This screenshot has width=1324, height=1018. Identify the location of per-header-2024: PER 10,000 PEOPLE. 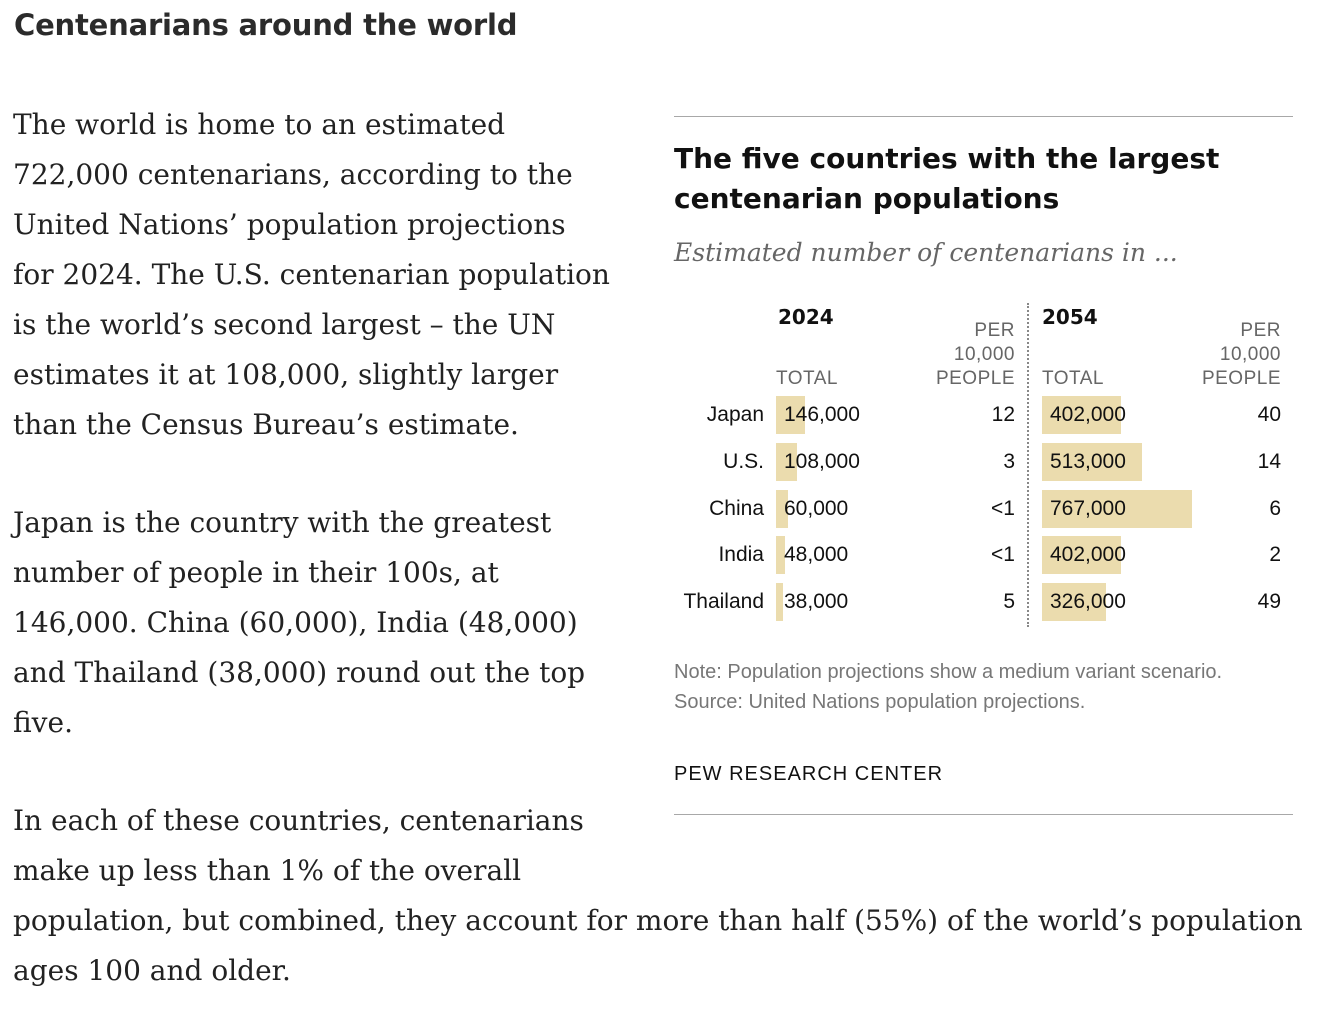
(960, 355).